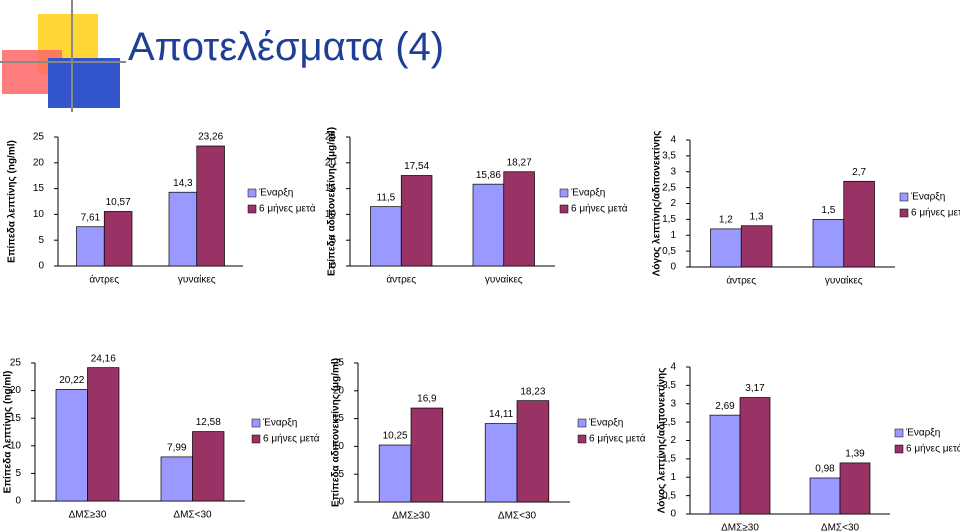 This screenshot has height=532, width=960. I want to click on data-label: 18,23, so click(532, 391).